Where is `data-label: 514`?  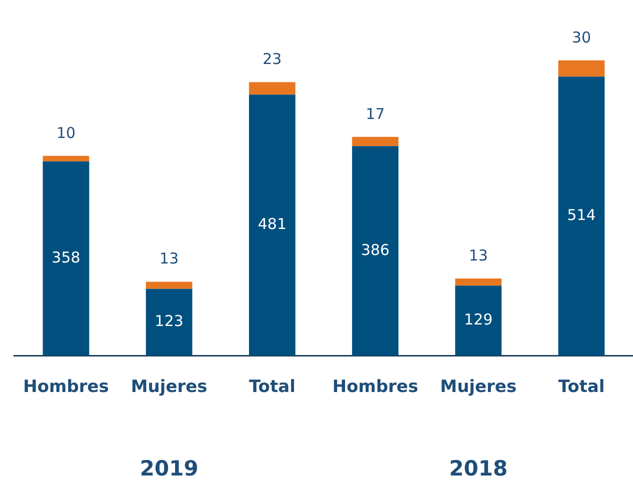
data-label: 514 is located at coordinates (581, 215).